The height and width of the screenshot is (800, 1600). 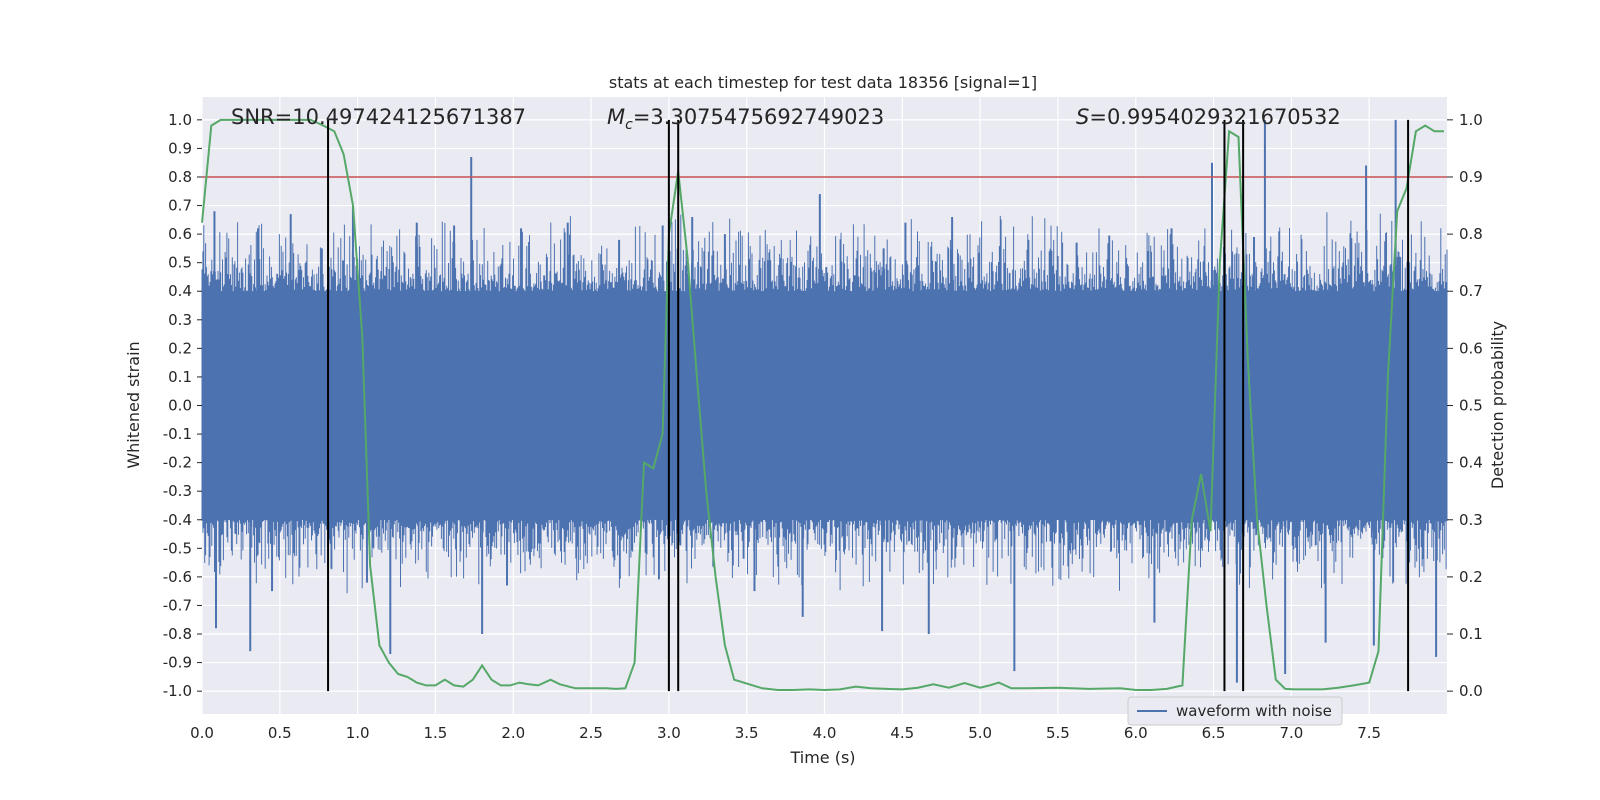 What do you see at coordinates (1471, 291) in the screenshot?
I see `y-right-tick-label: 0.7` at bounding box center [1471, 291].